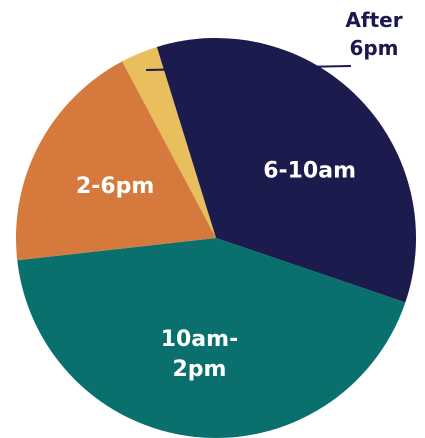 This screenshot has width=425, height=438. I want to click on slice-label-line: 6-10am, so click(309, 170).